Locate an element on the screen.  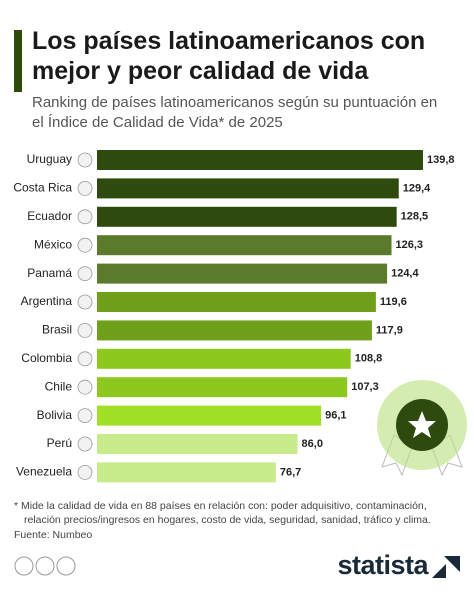
category-label: Brasil is located at coordinates (57, 330).